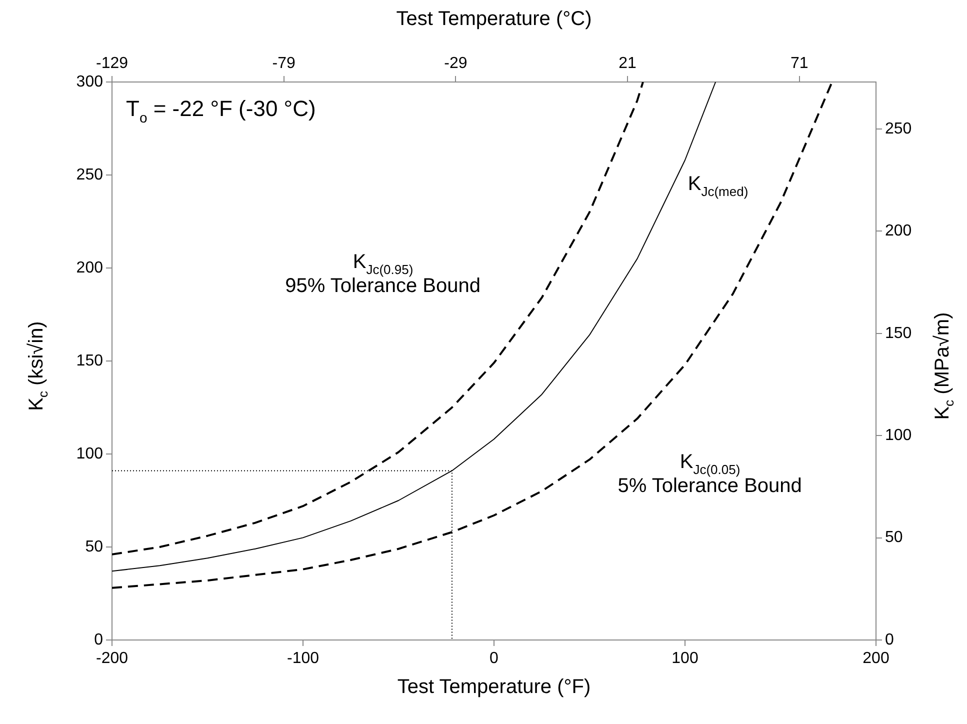 Image resolution: width=967 pixels, height=724 pixels. I want to click on x2-tick-label: -79, so click(284, 63).